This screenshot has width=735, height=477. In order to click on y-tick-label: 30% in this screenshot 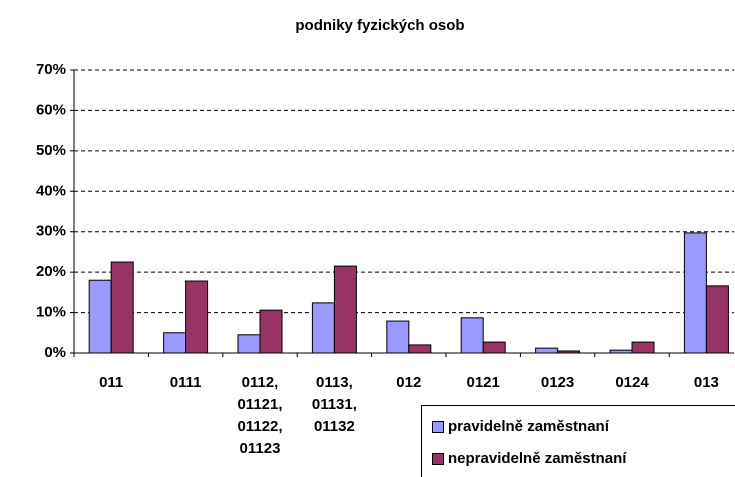, I will do `click(51, 231)`.